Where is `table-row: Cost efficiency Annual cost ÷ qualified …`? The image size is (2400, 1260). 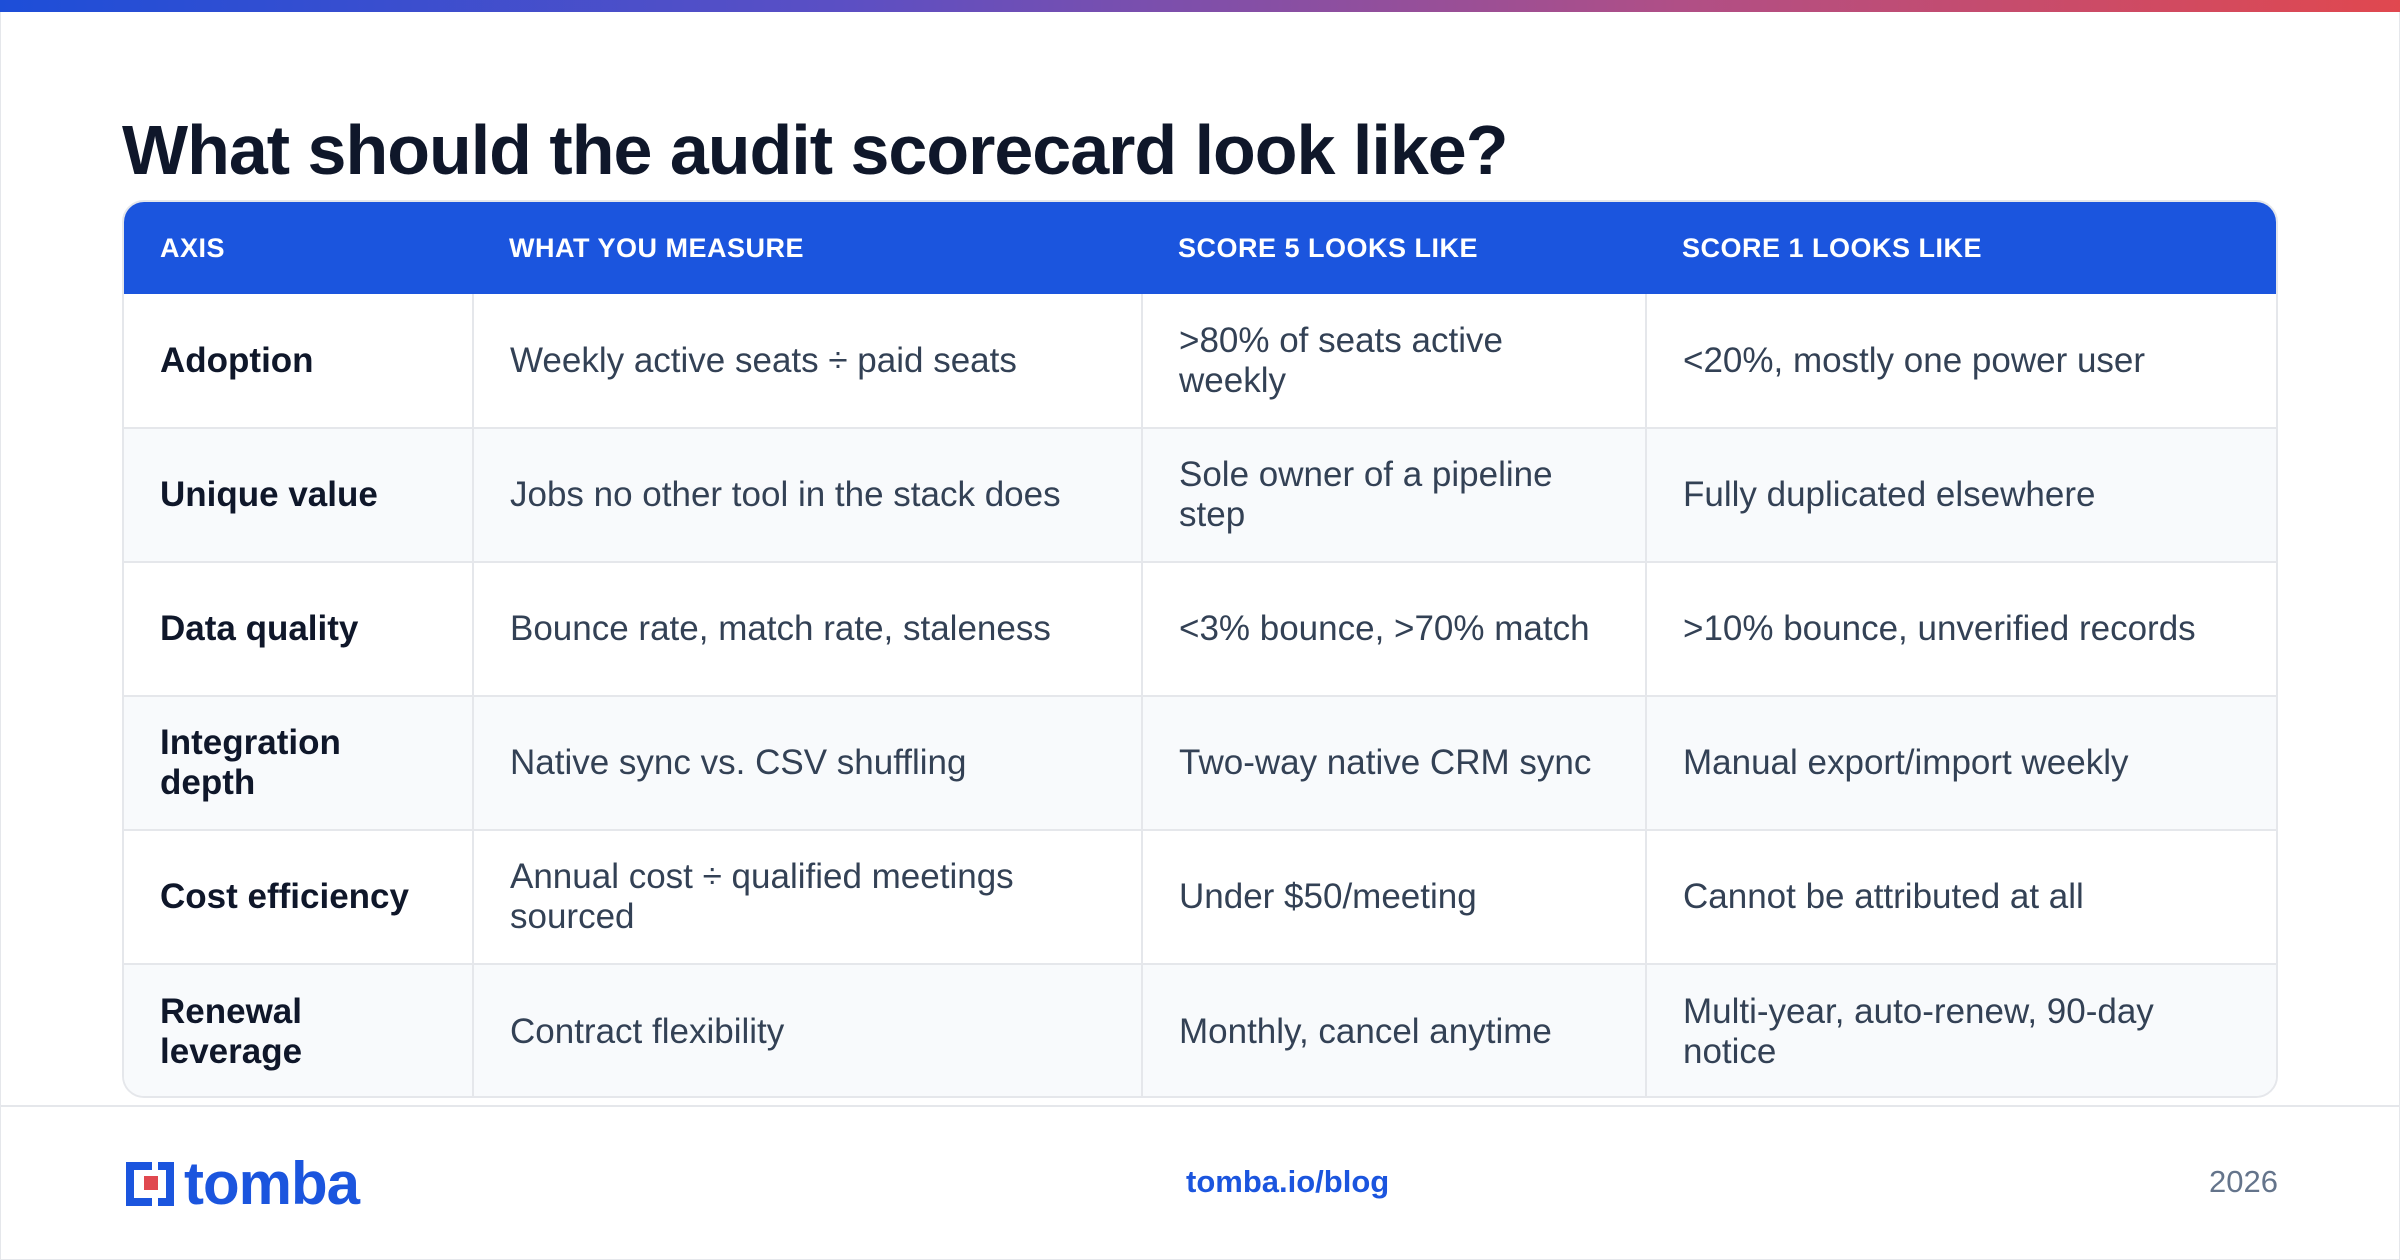 table-row: Cost efficiency Annual cost ÷ qualified … is located at coordinates (1200, 896).